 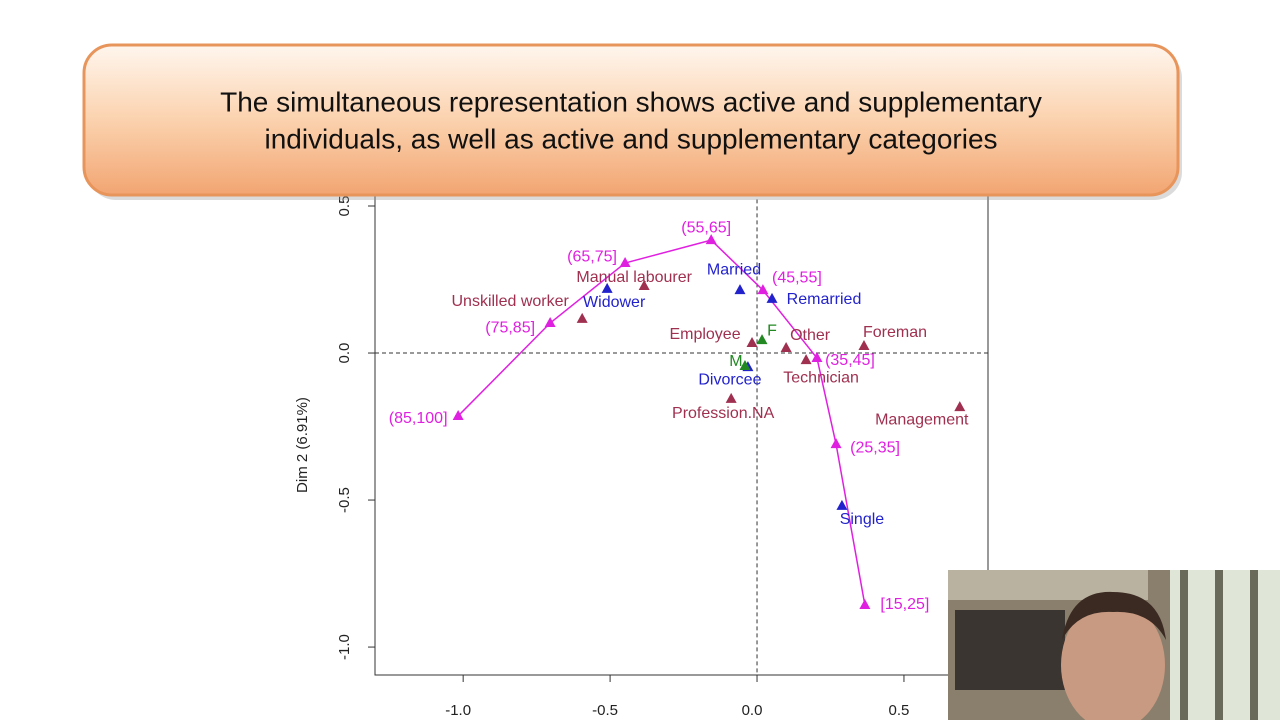 I want to click on point-label: [15,25], so click(x=904, y=604).